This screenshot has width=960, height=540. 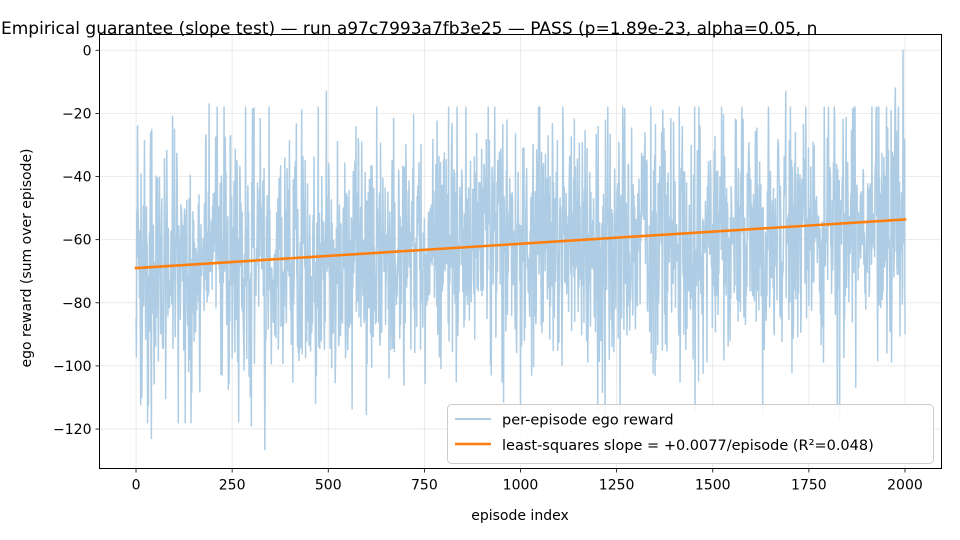 What do you see at coordinates (27, 257) in the screenshot?
I see `y-axis-label: ego reward (sum over episode)` at bounding box center [27, 257].